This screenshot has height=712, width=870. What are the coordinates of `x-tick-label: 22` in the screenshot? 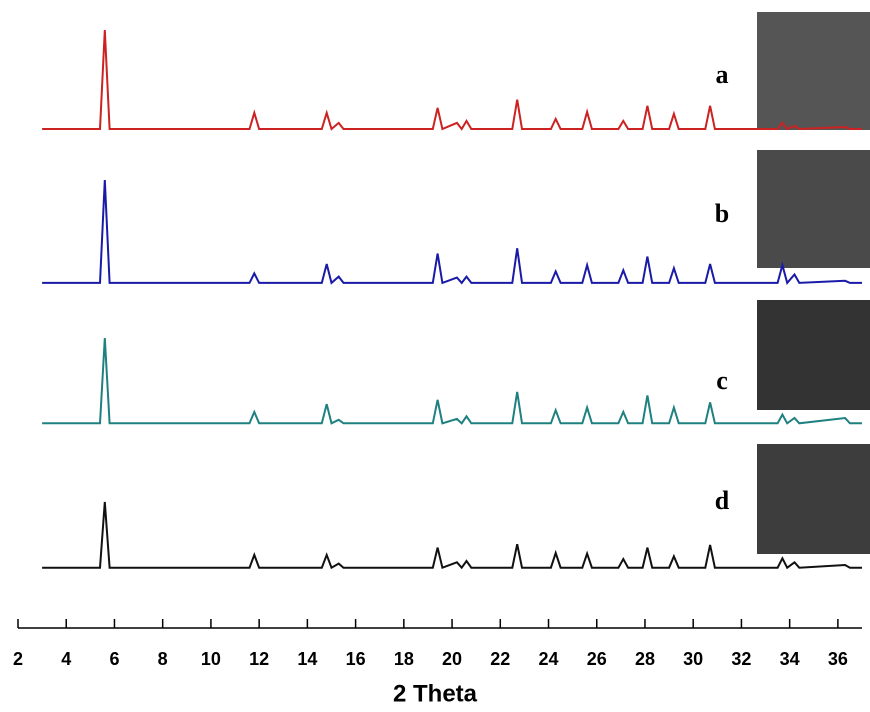 It's located at (500, 659).